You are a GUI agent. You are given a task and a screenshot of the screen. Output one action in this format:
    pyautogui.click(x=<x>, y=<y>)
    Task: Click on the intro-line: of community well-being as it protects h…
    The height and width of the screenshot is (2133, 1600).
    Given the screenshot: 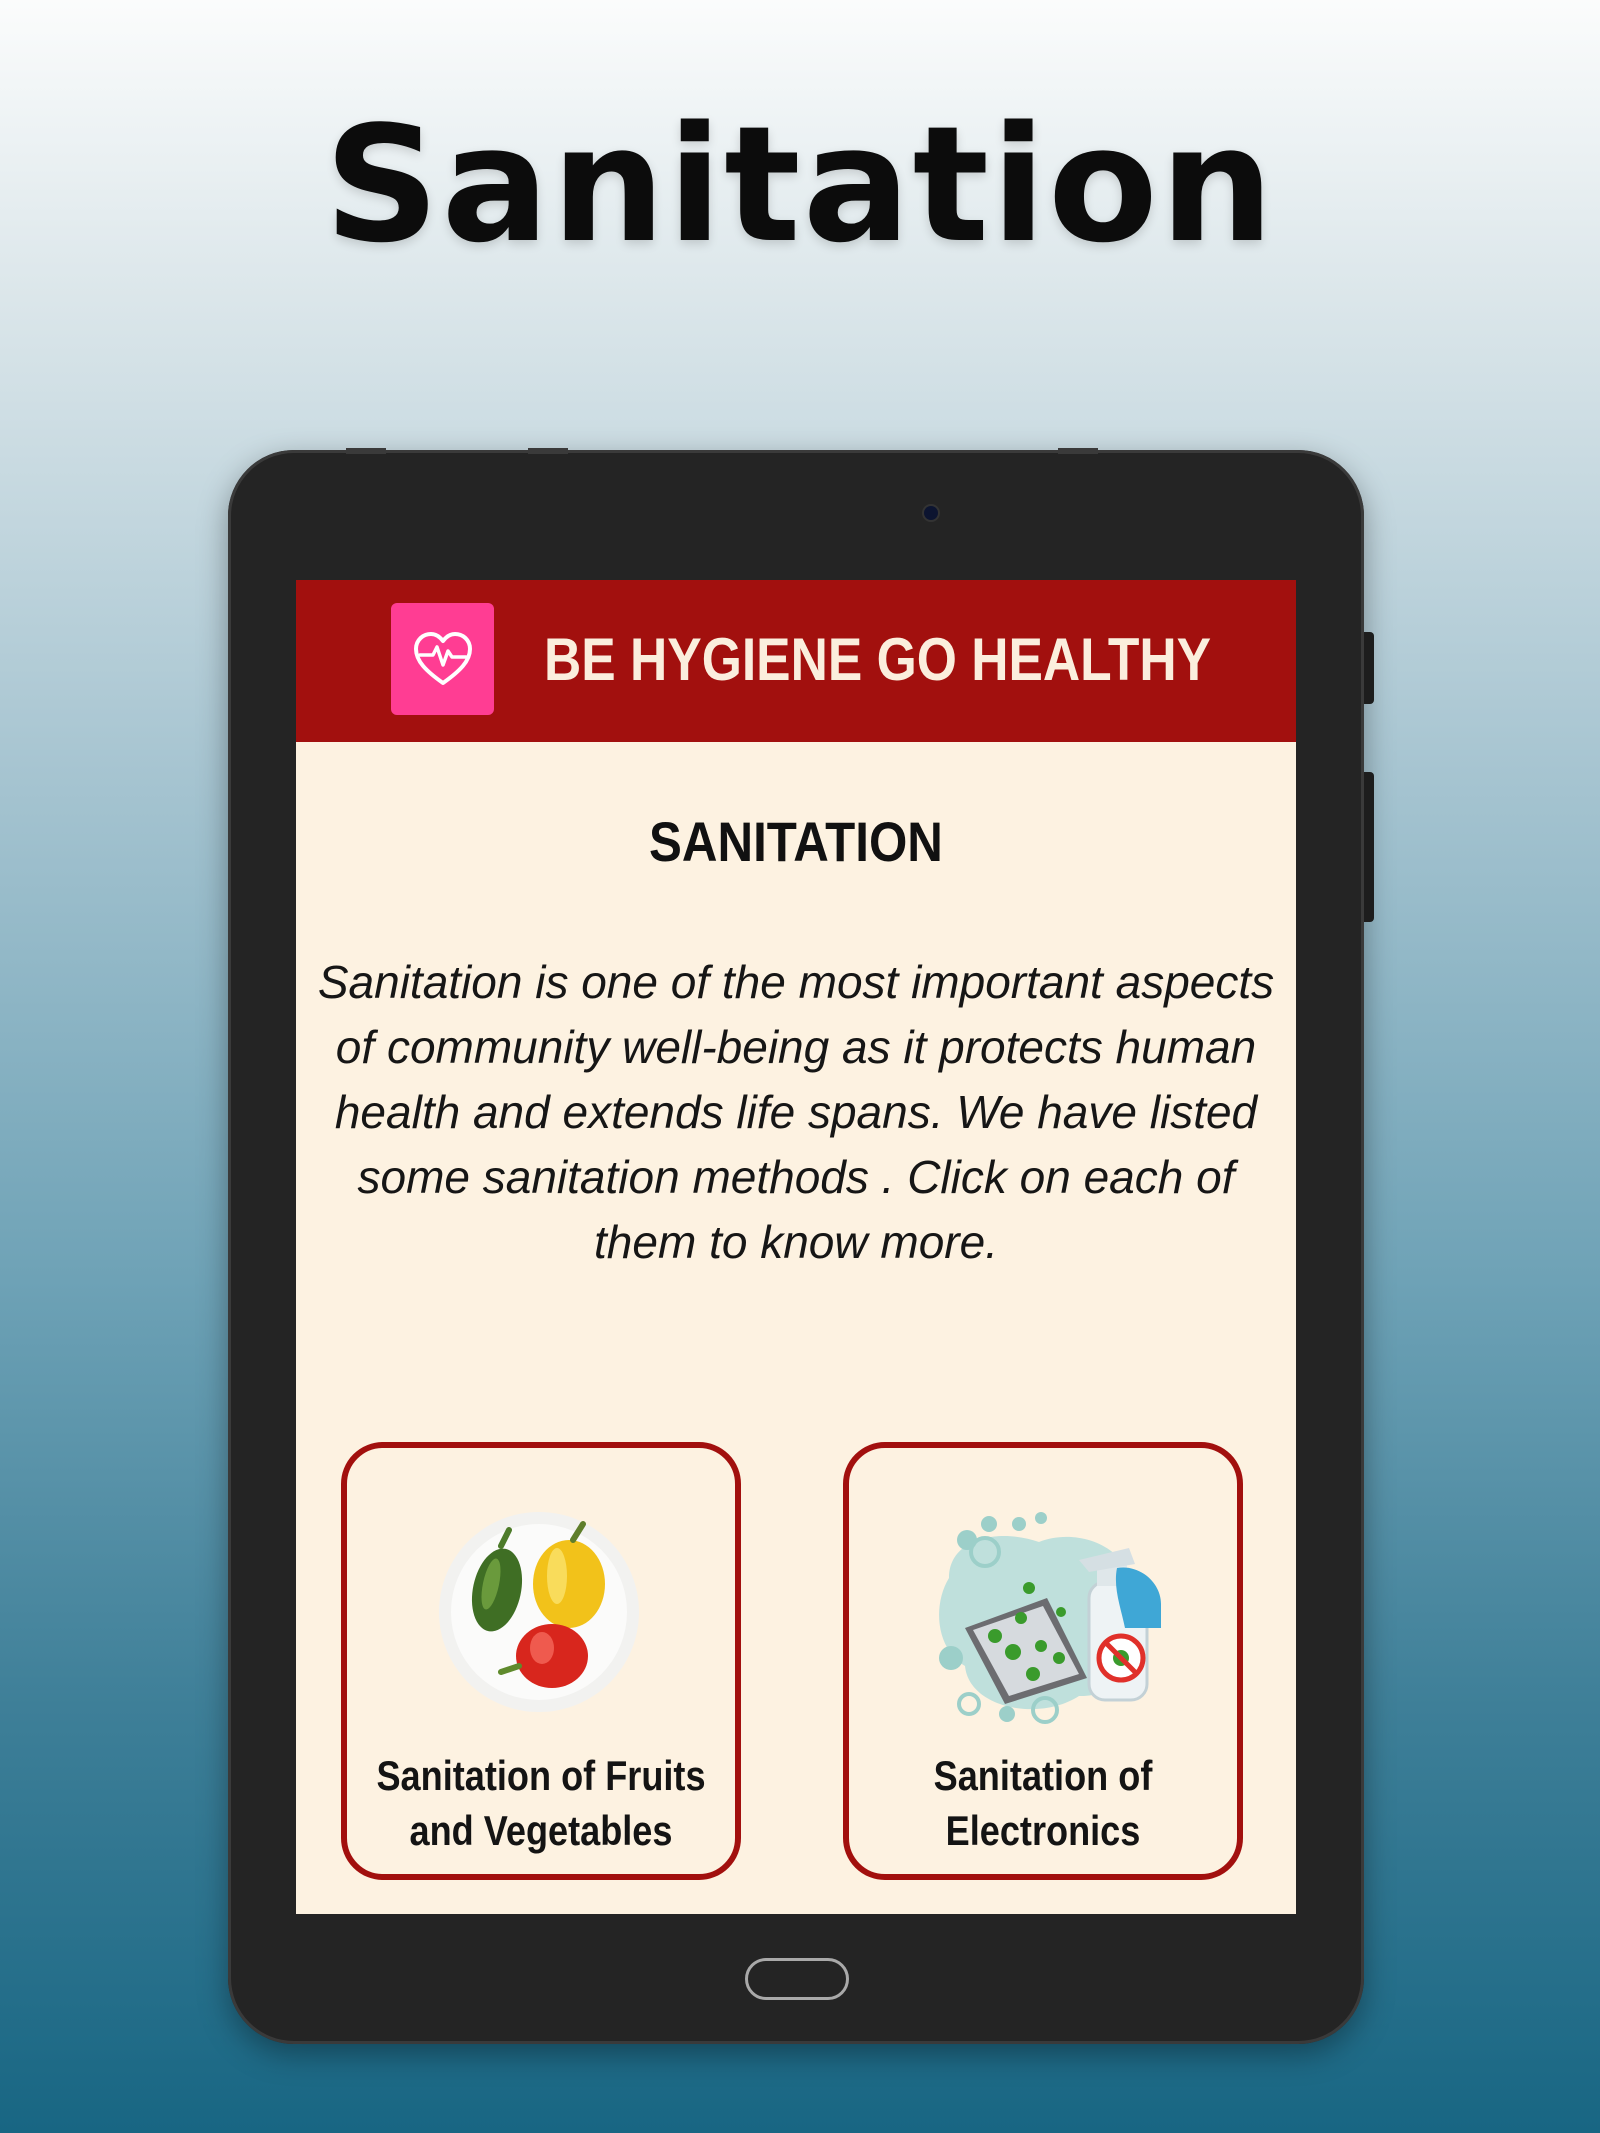 What is the action you would take?
    pyautogui.click(x=796, y=1047)
    